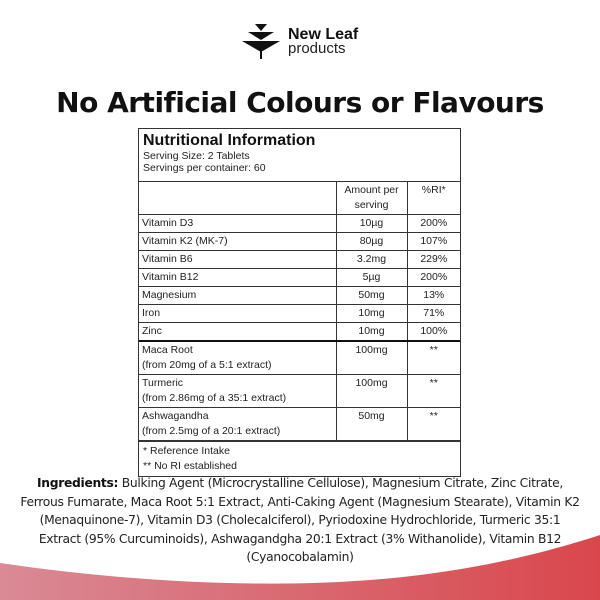  Describe the element at coordinates (238, 259) in the screenshot. I see `nutrient-name: Vitamin B6` at that location.